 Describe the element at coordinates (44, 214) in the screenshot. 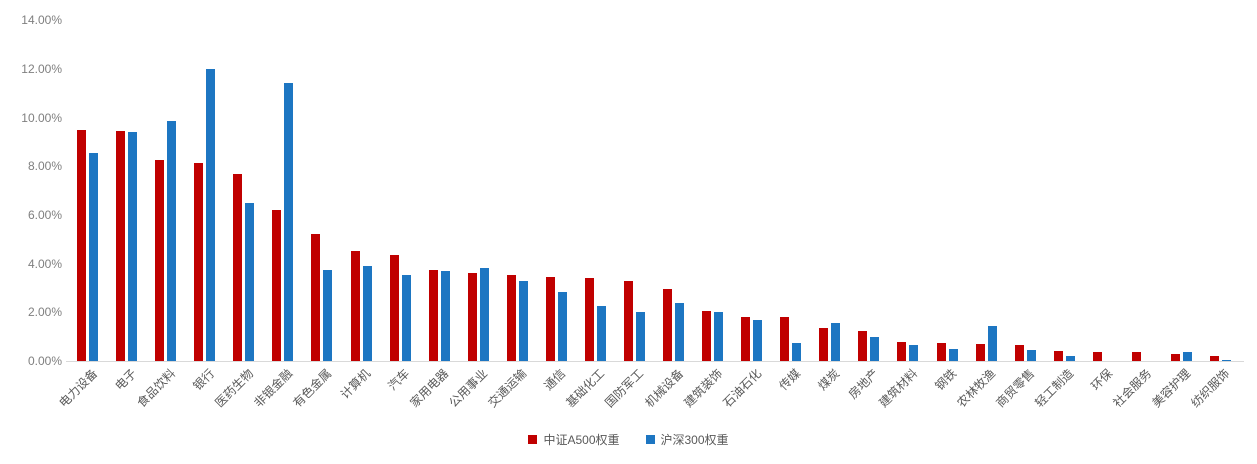

I see `y-axis-tick-label: 6.00%` at that location.